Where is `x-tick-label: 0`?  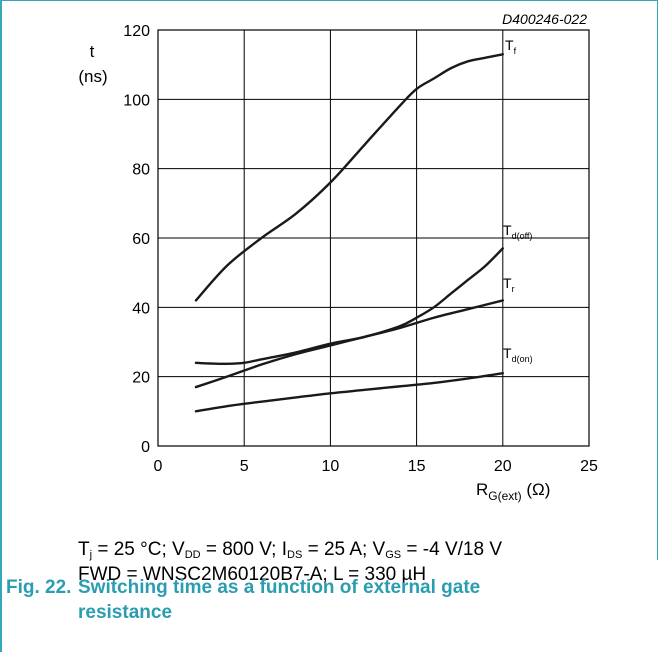 x-tick-label: 0 is located at coordinates (158, 466).